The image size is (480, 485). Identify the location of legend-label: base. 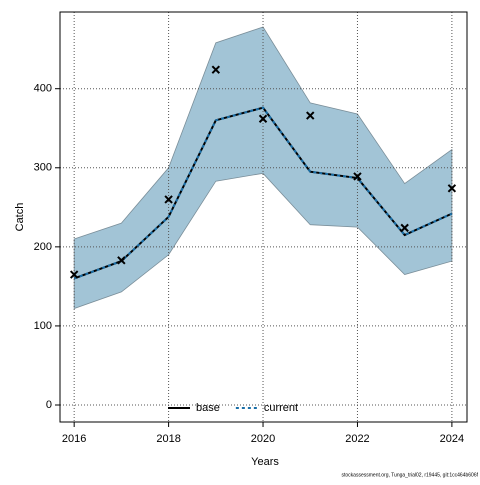
(208, 408).